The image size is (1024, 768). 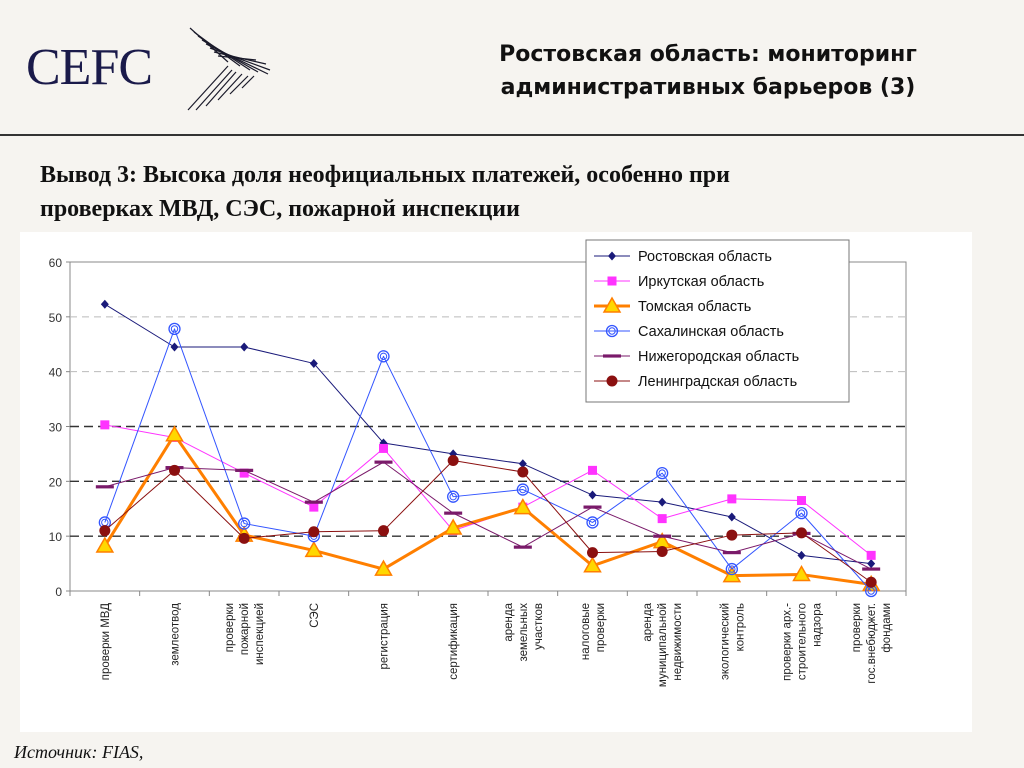 What do you see at coordinates (245, 629) in the screenshot?
I see `x-tick-label-line: пожарной` at bounding box center [245, 629].